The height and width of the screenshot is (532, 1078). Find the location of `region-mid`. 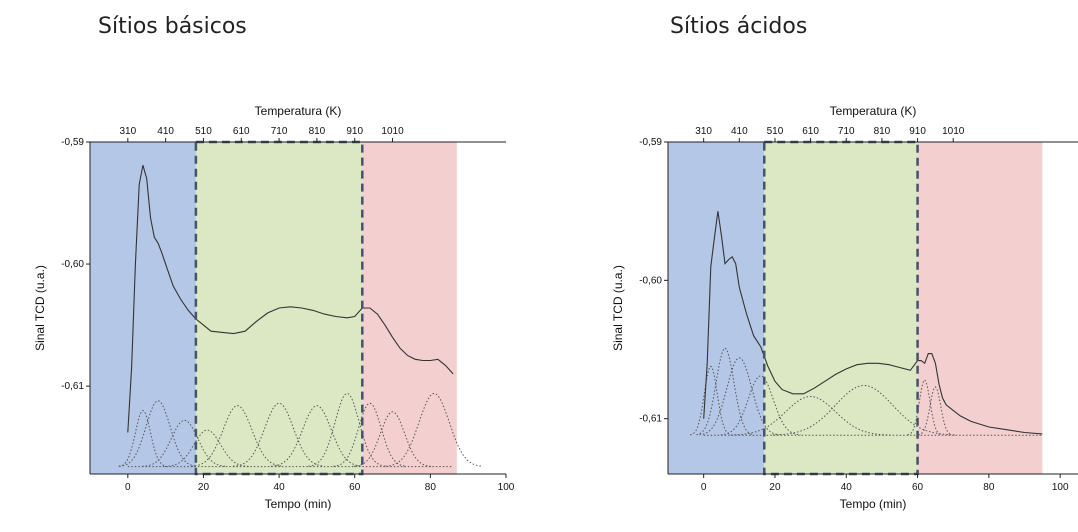

region-mid is located at coordinates (841, 308).